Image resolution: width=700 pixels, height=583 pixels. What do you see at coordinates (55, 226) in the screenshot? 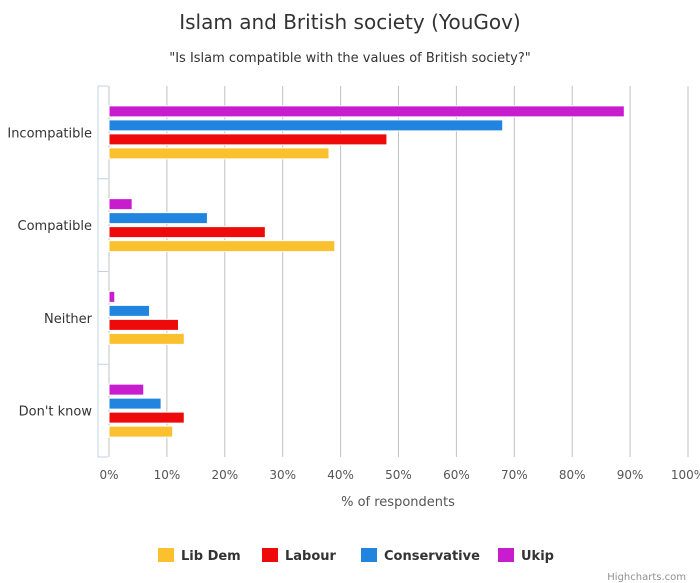
I see `category-label: Compatible` at bounding box center [55, 226].